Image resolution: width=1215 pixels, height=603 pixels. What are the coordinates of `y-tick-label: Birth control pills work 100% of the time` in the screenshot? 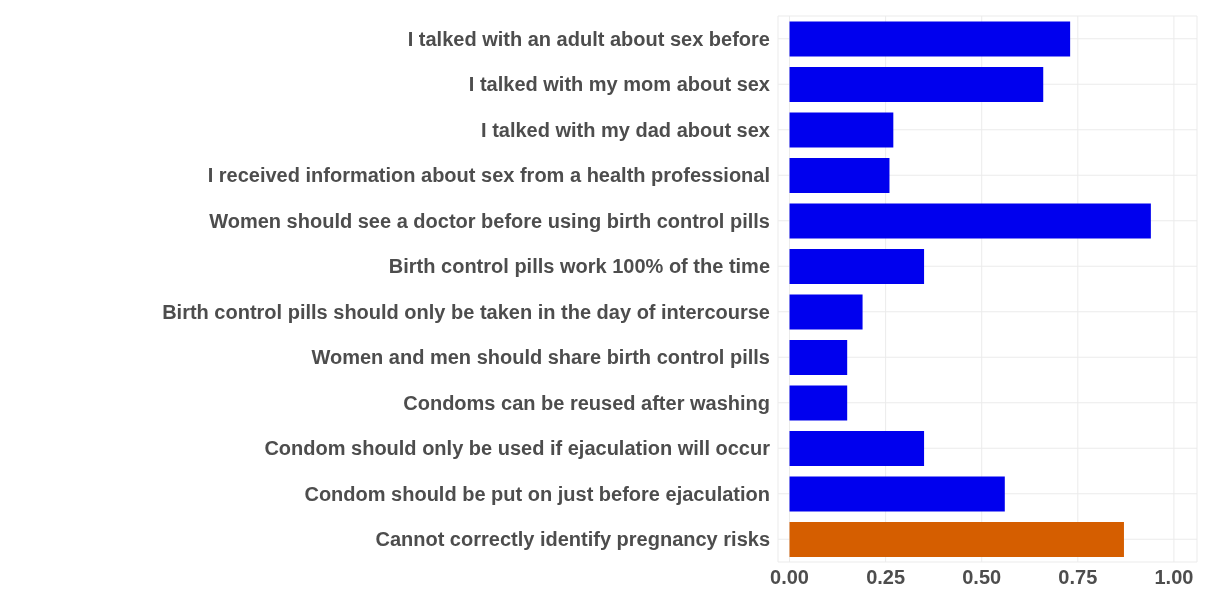 It's located at (579, 266).